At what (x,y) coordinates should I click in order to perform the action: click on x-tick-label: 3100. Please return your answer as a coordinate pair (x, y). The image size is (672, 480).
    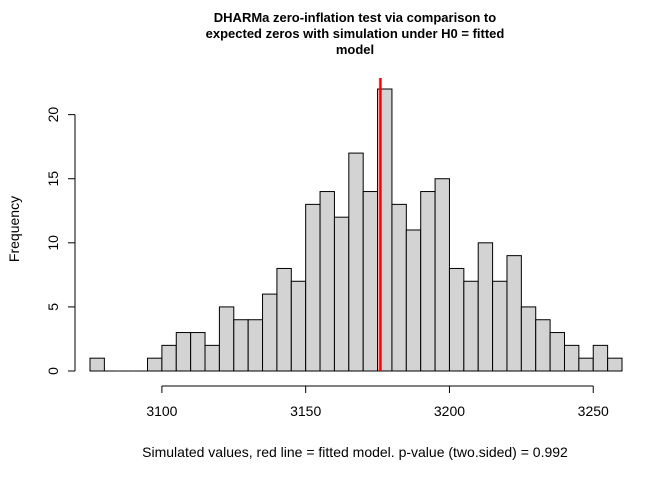
    Looking at the image, I should click on (161, 411).